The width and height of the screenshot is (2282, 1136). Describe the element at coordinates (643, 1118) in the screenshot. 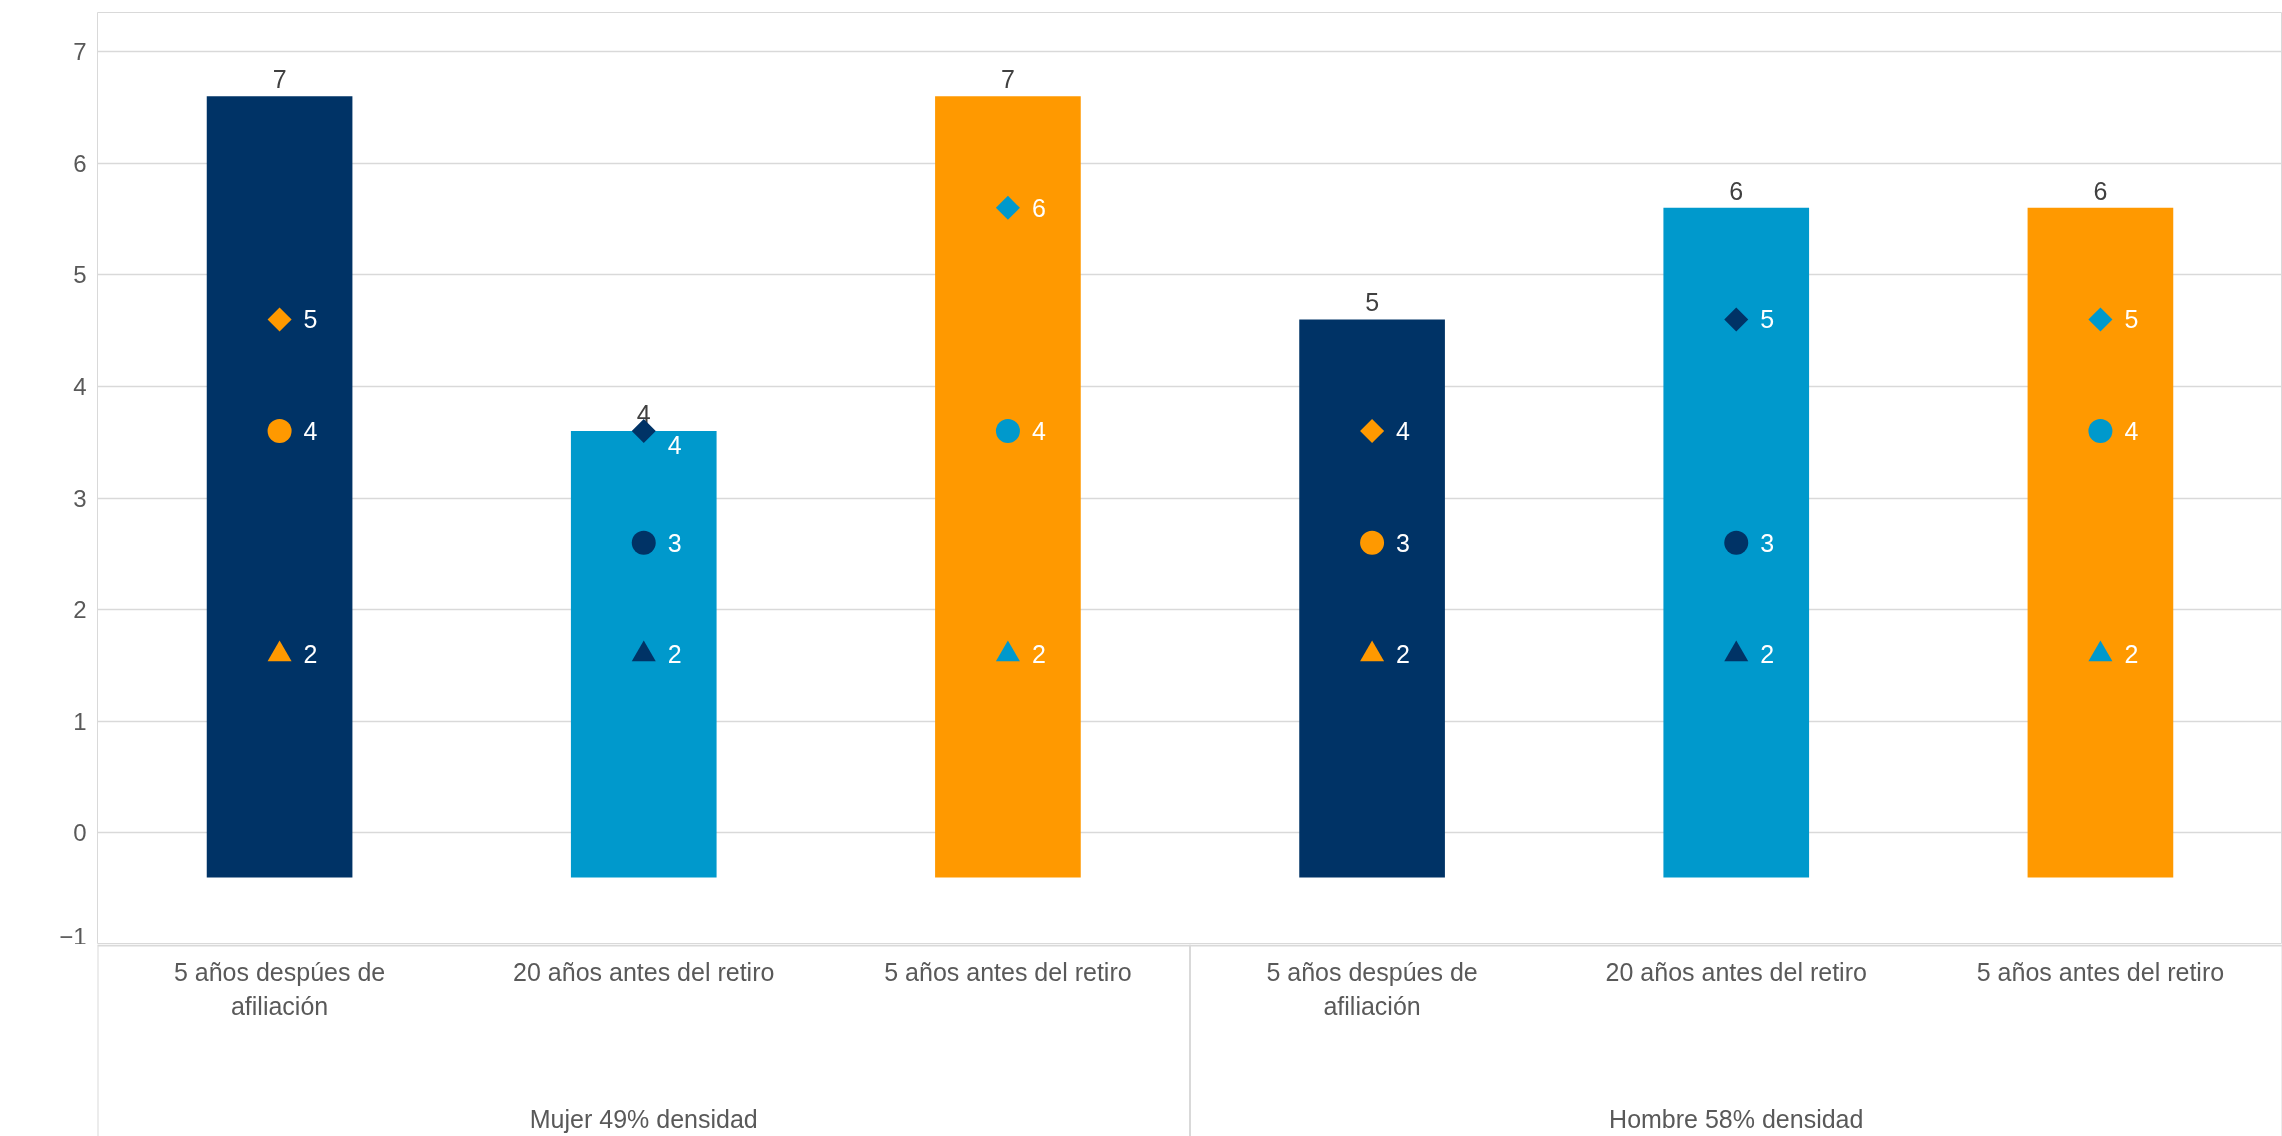

I see `text: Mujer 49% densidad` at that location.